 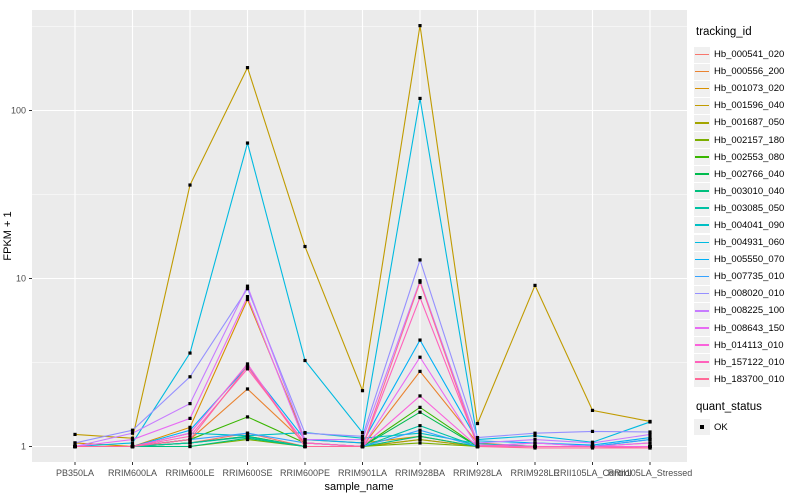 I want to click on x-tick-label: RRIM600SE, so click(x=247, y=473).